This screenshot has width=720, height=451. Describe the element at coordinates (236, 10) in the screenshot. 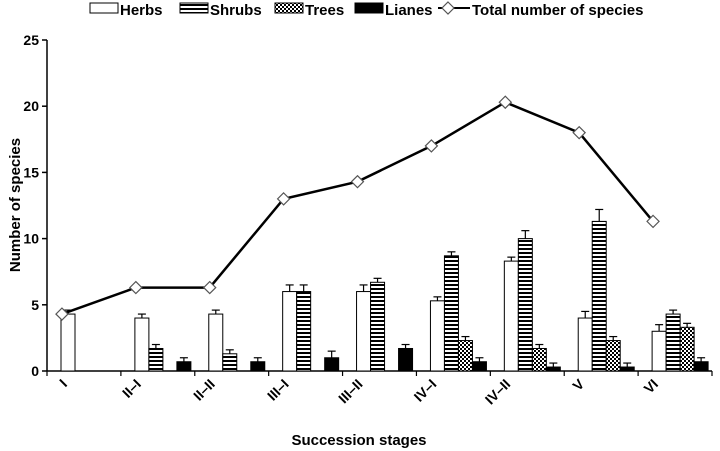

I see `legend-label: Shrubs` at that location.